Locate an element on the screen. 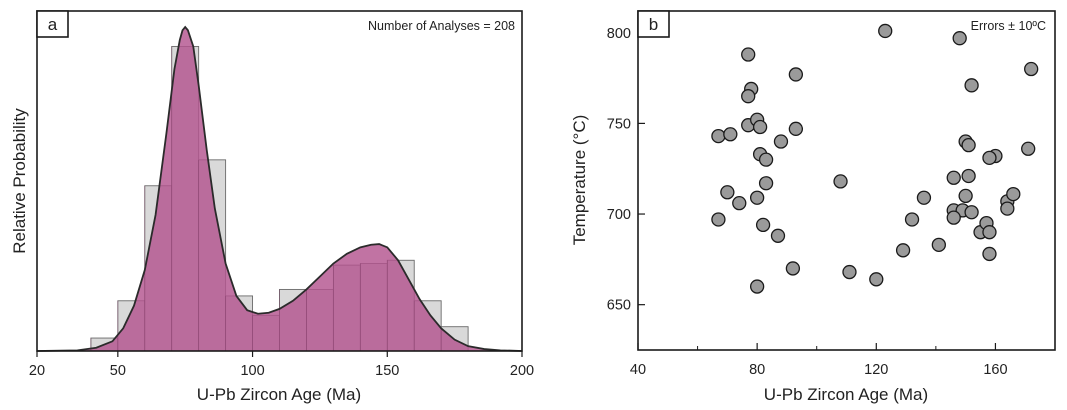 The width and height of the screenshot is (1067, 410). panel-b-label-box is located at coordinates (653, 24).